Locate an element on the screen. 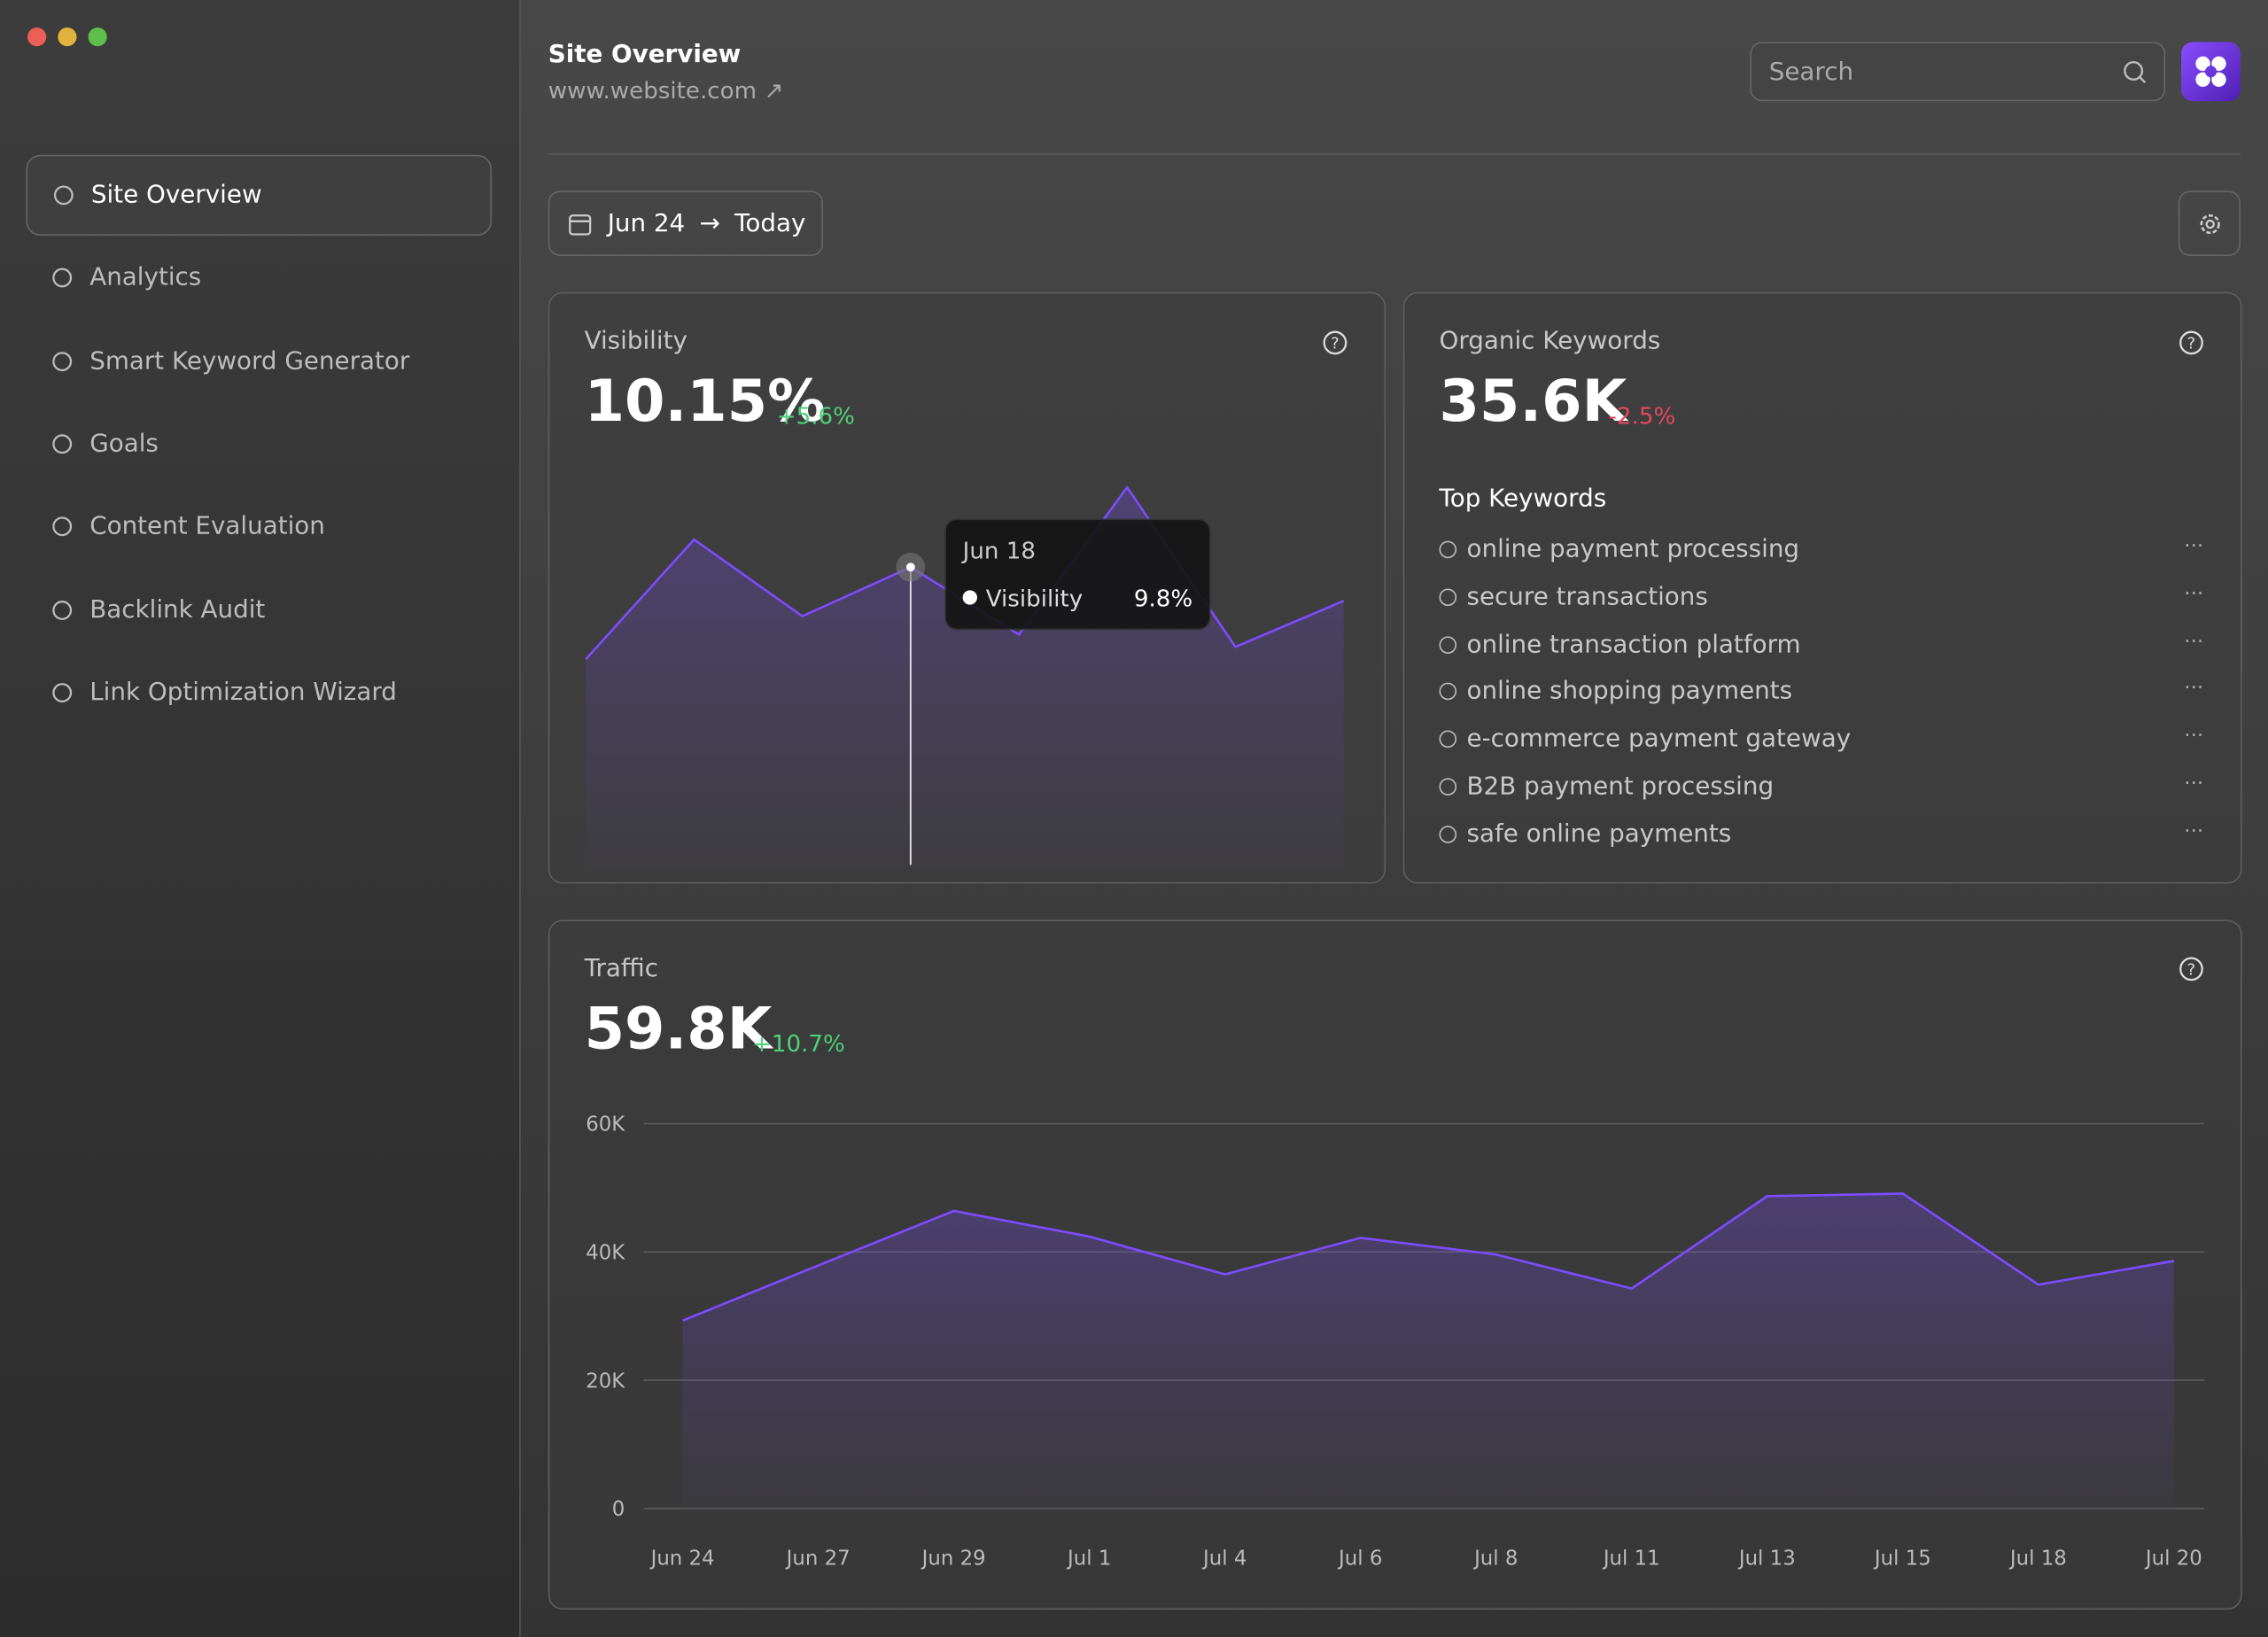 The image size is (2268, 1637). y-tick-label: 60K is located at coordinates (605, 1125).